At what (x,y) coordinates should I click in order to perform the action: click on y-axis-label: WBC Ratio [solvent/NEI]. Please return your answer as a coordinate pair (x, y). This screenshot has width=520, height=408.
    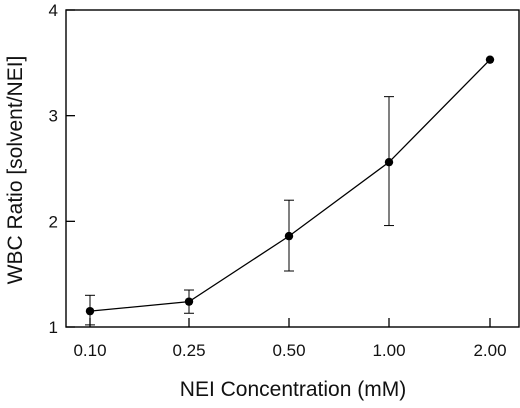
    Looking at the image, I should click on (15, 170).